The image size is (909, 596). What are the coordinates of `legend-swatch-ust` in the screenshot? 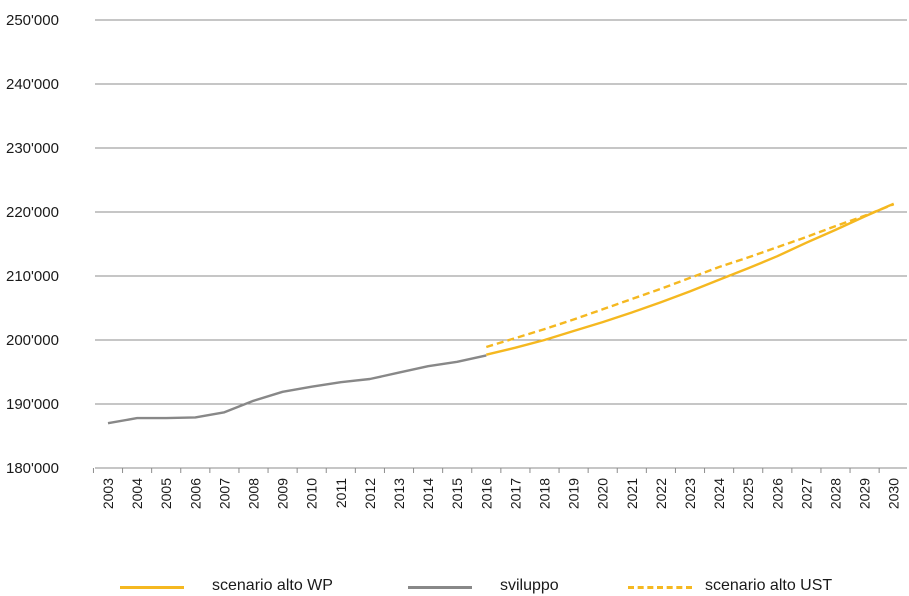 It's located at (660, 587).